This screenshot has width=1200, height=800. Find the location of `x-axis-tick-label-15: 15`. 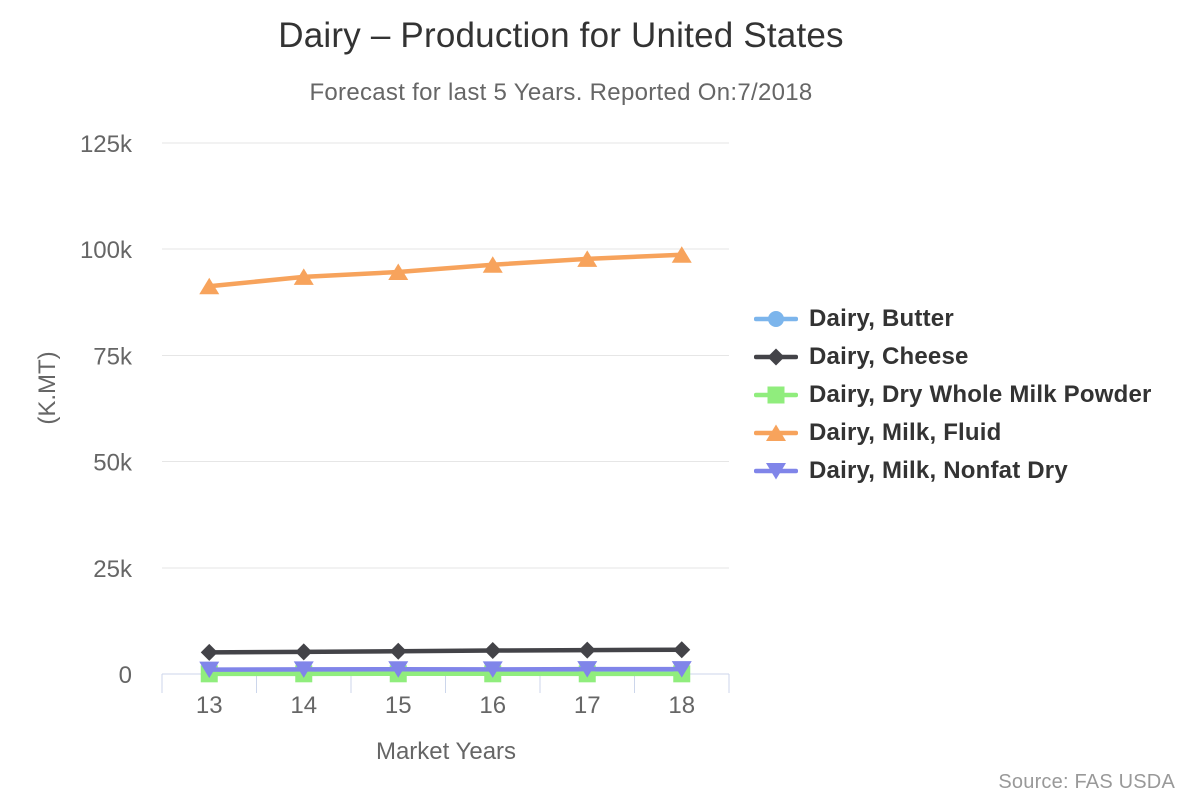

x-axis-tick-label-15: 15 is located at coordinates (398, 705).